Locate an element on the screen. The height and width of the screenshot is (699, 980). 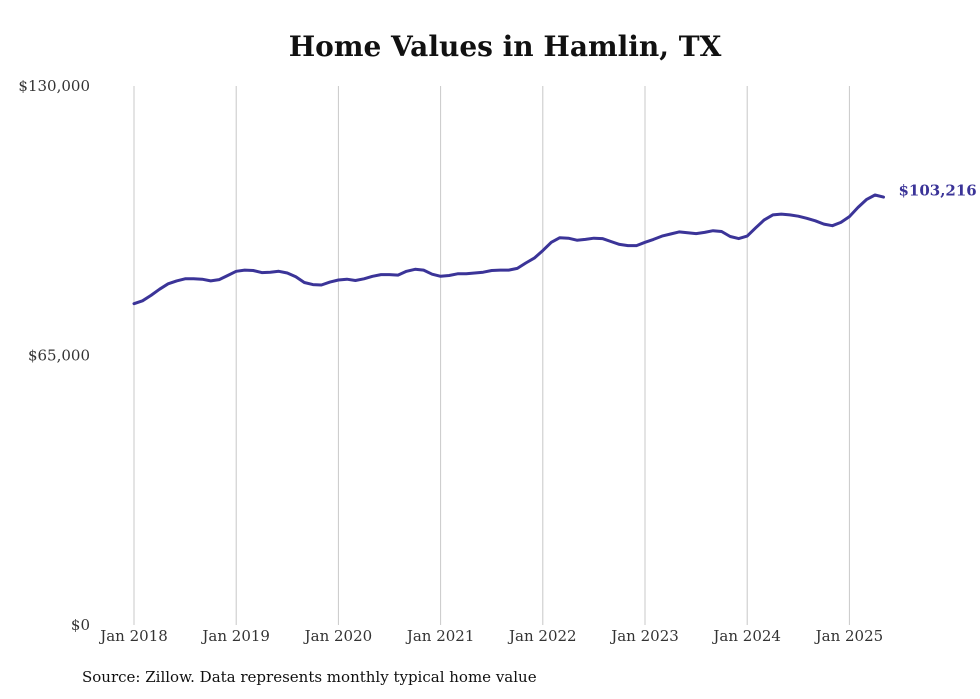
y-axis-ticks: $0 $65,000 $130,000 is located at coordinates (54, 355).